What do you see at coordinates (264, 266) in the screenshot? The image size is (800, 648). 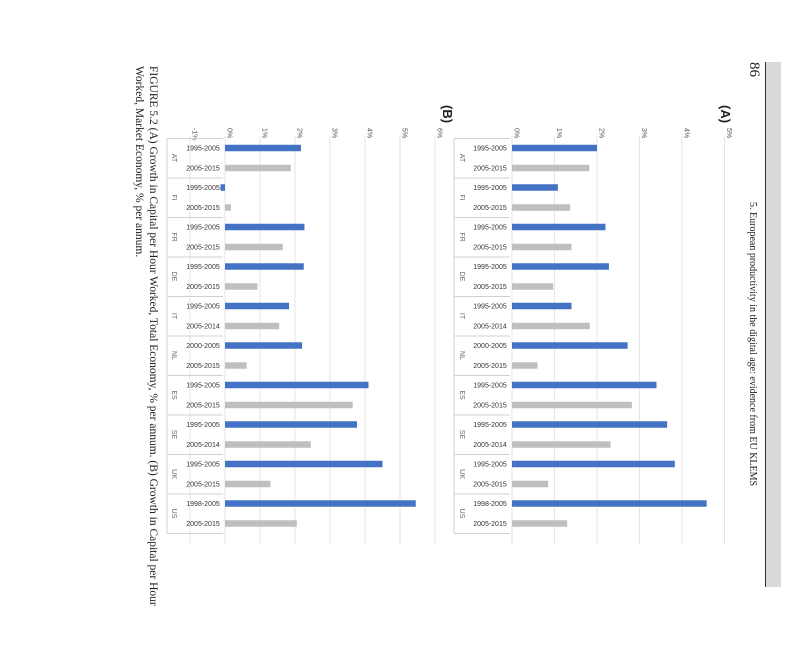 I see `chart-b-bar-de-first` at bounding box center [264, 266].